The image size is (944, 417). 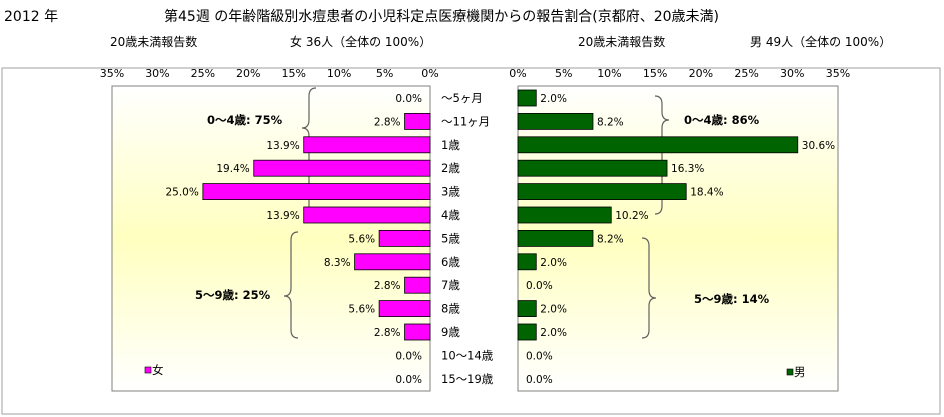 I want to click on left-x-tick-label: 35%, so click(x=112, y=73).